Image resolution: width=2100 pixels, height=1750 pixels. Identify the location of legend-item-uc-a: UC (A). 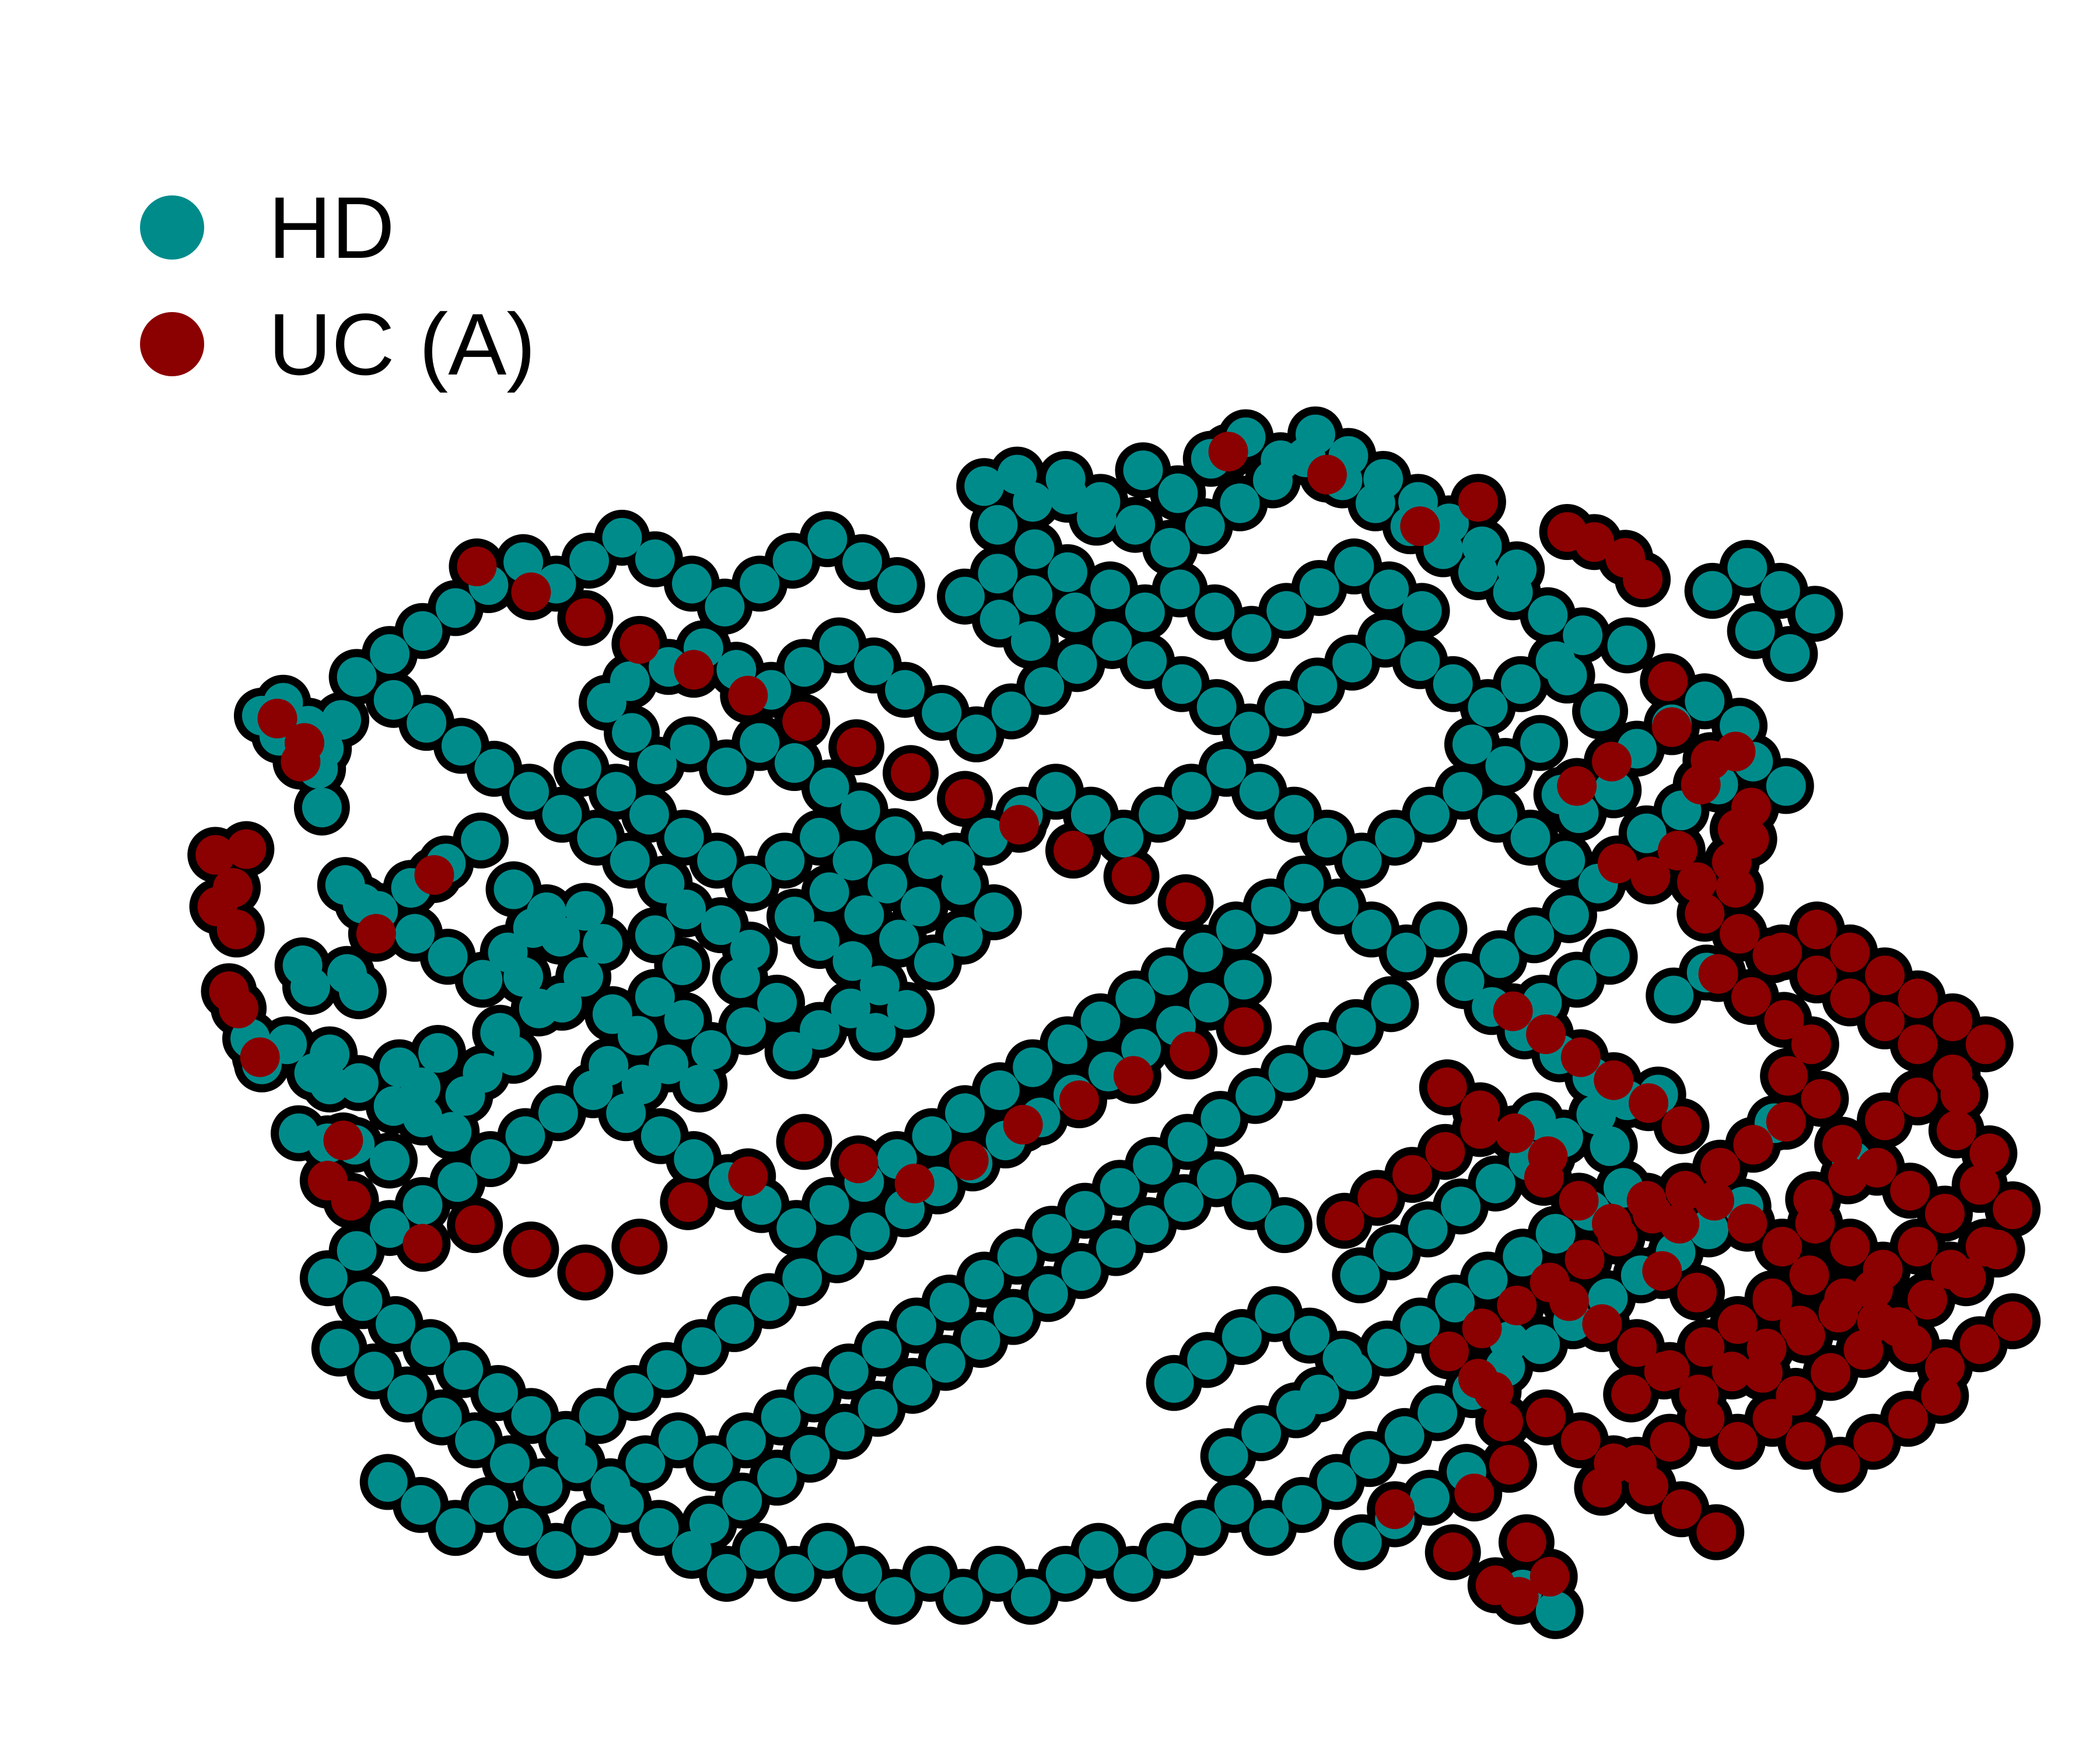
(338, 344).